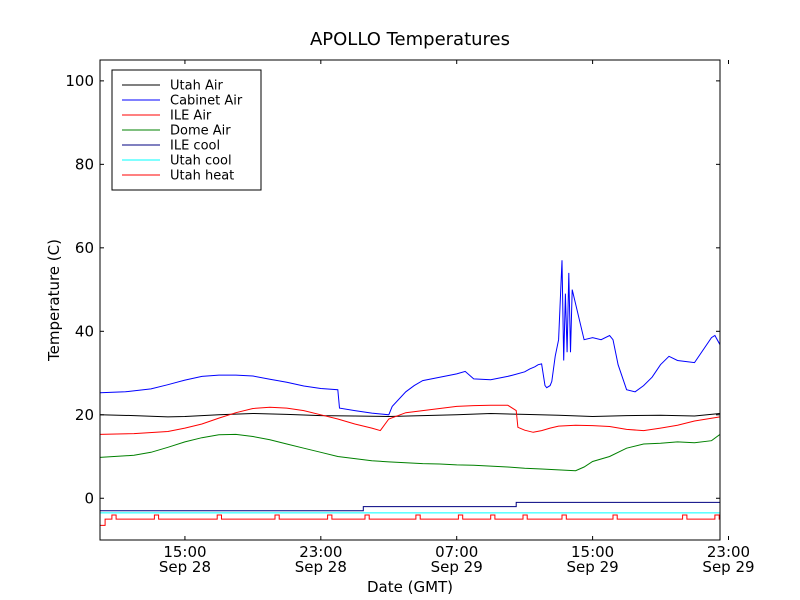  I want to click on legend-entry-label: Utah heat, so click(202, 176).